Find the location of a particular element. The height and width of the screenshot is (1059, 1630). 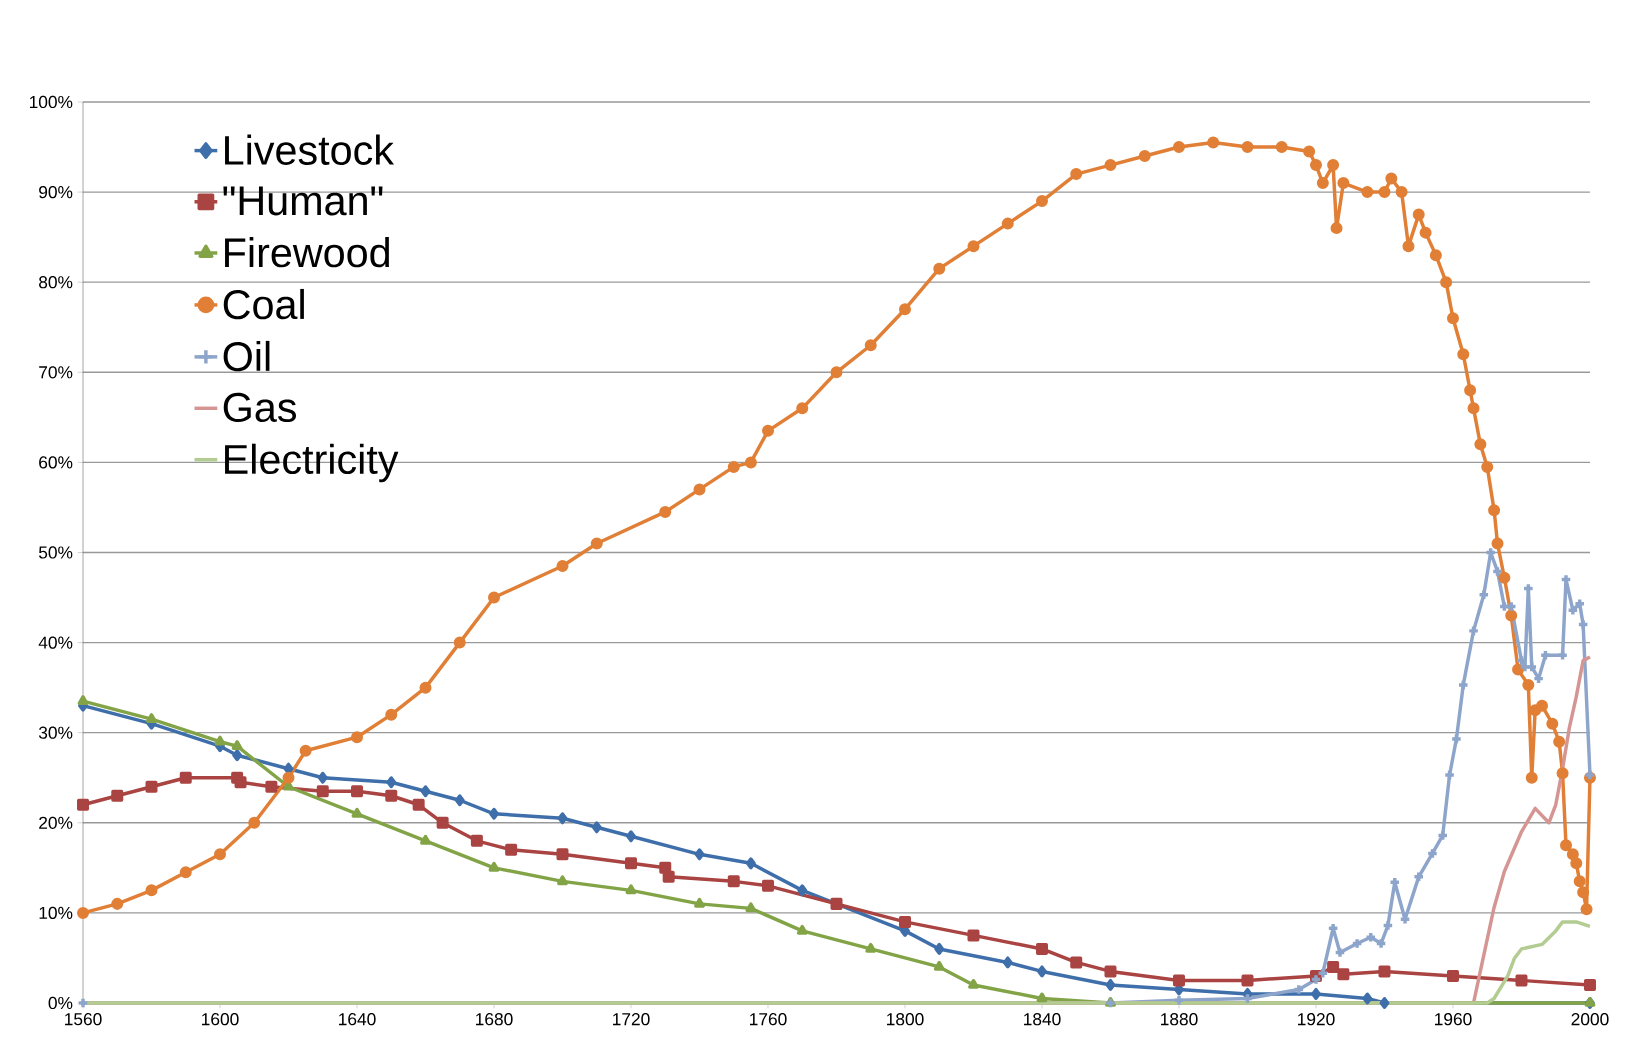

x-tick-label: 1600 is located at coordinates (220, 1019).